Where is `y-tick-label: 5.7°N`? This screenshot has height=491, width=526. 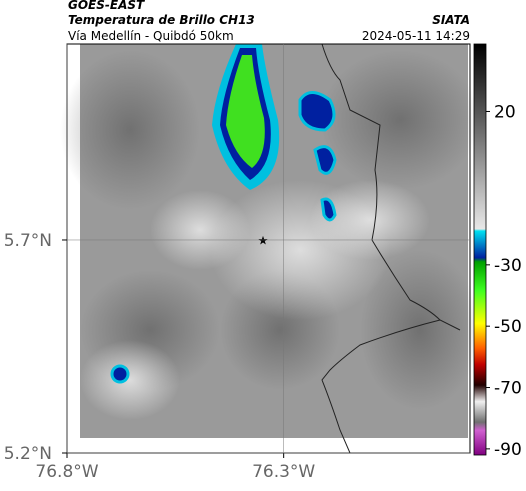
y-tick-label: 5.7°N is located at coordinates (28, 241).